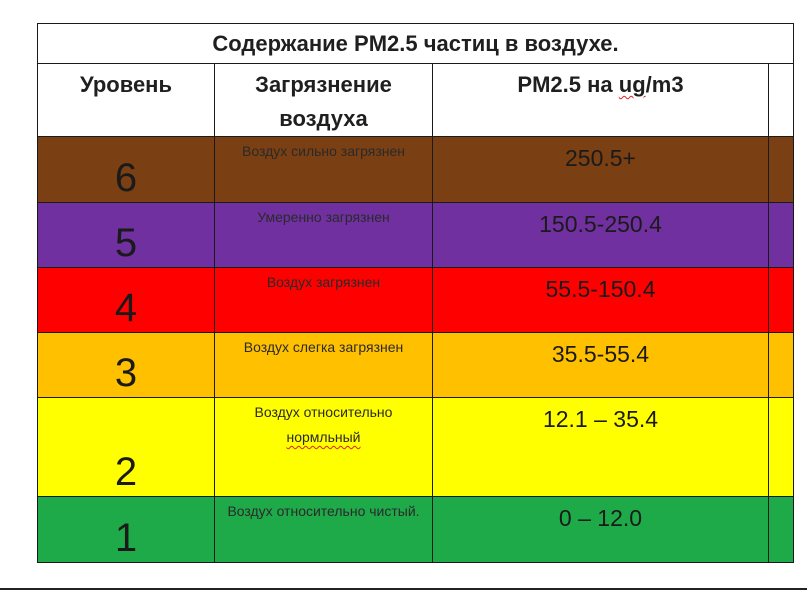  Describe the element at coordinates (323, 235) in the screenshot. I see `description-cell: Умеренно загрязнен` at that location.